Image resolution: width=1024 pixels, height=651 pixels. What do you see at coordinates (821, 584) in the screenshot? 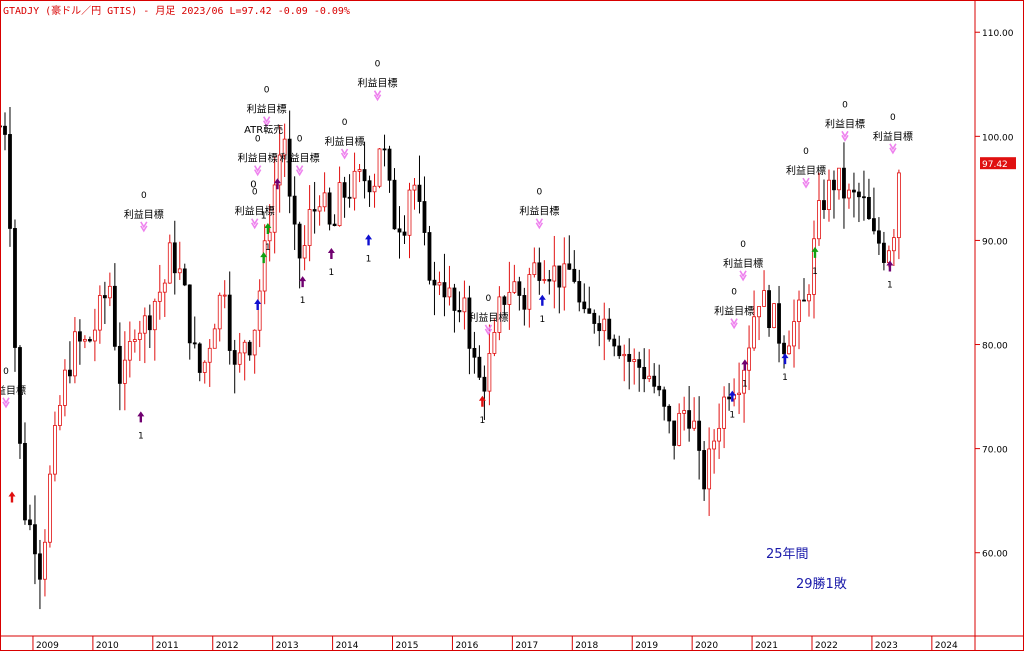
I see `annotation-record: 29勝1敗` at bounding box center [821, 584].